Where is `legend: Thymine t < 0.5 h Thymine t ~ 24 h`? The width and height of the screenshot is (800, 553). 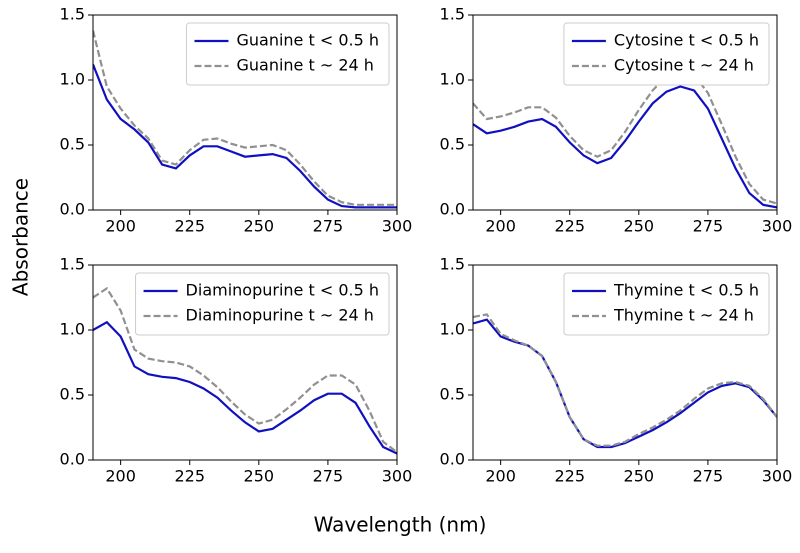
legend: Thymine t < 0.5 h Thymine t ~ 24 h is located at coordinates (666, 304).